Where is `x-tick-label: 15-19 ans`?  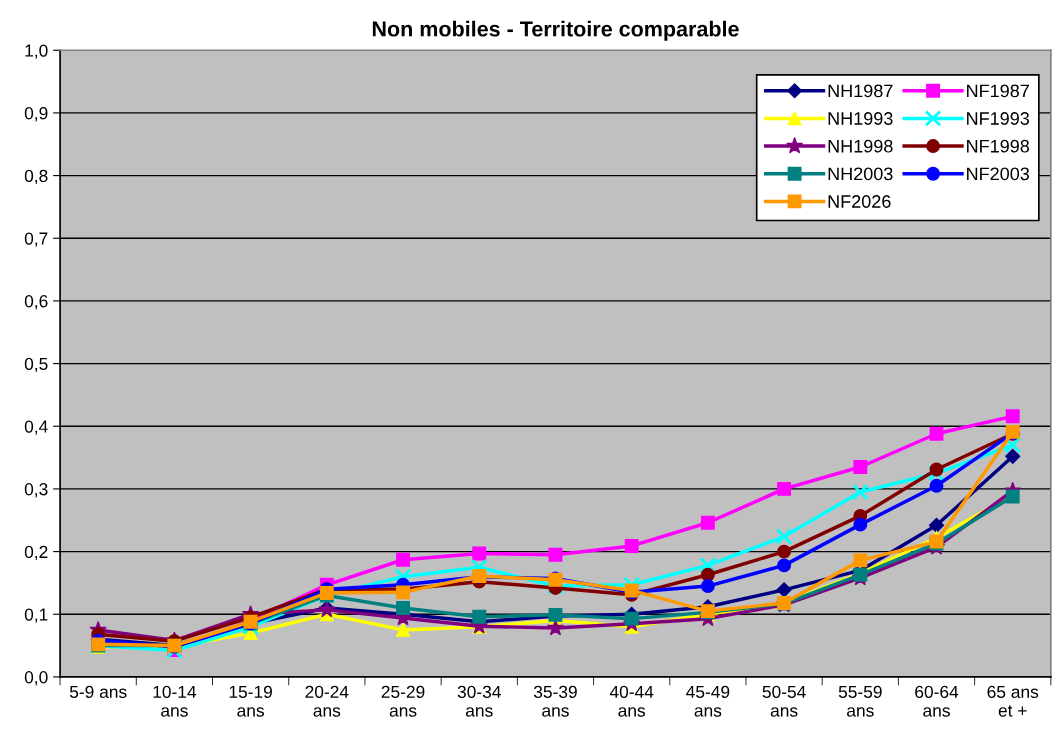 x-tick-label: 15-19 ans is located at coordinates (250, 701).